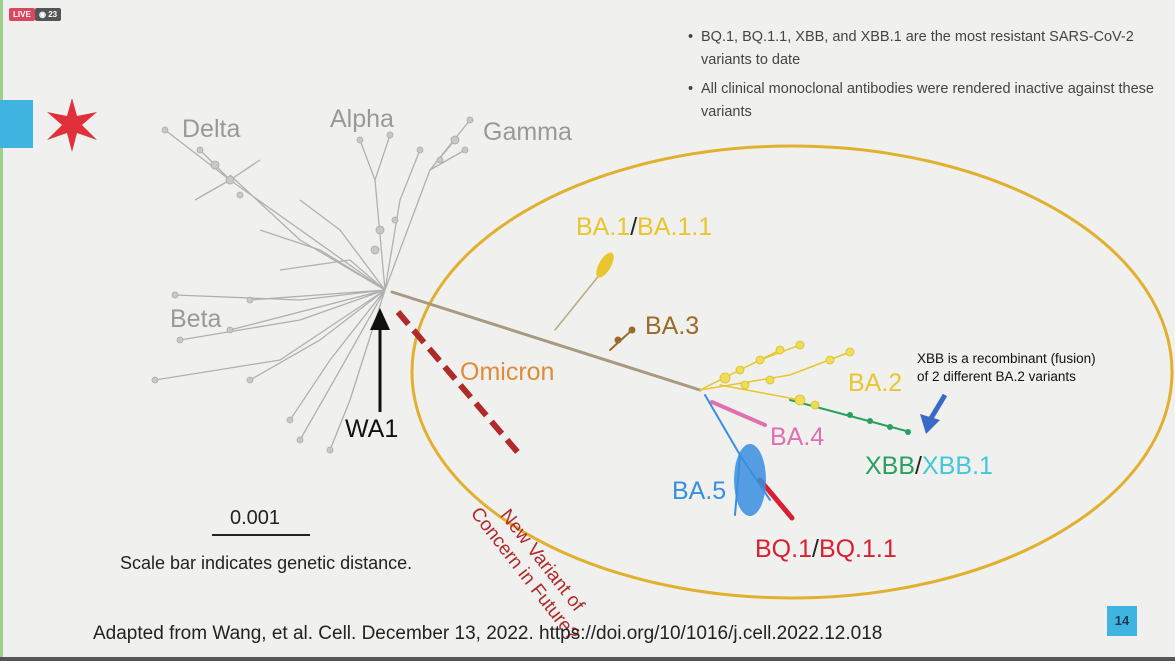  What do you see at coordinates (16, 124) in the screenshot?
I see `slide-accent-bar` at bounding box center [16, 124].